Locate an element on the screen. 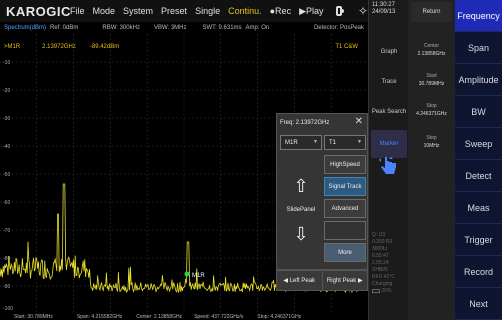  stop-param: Stop 4.246371GHz is located at coordinates (431, 110).